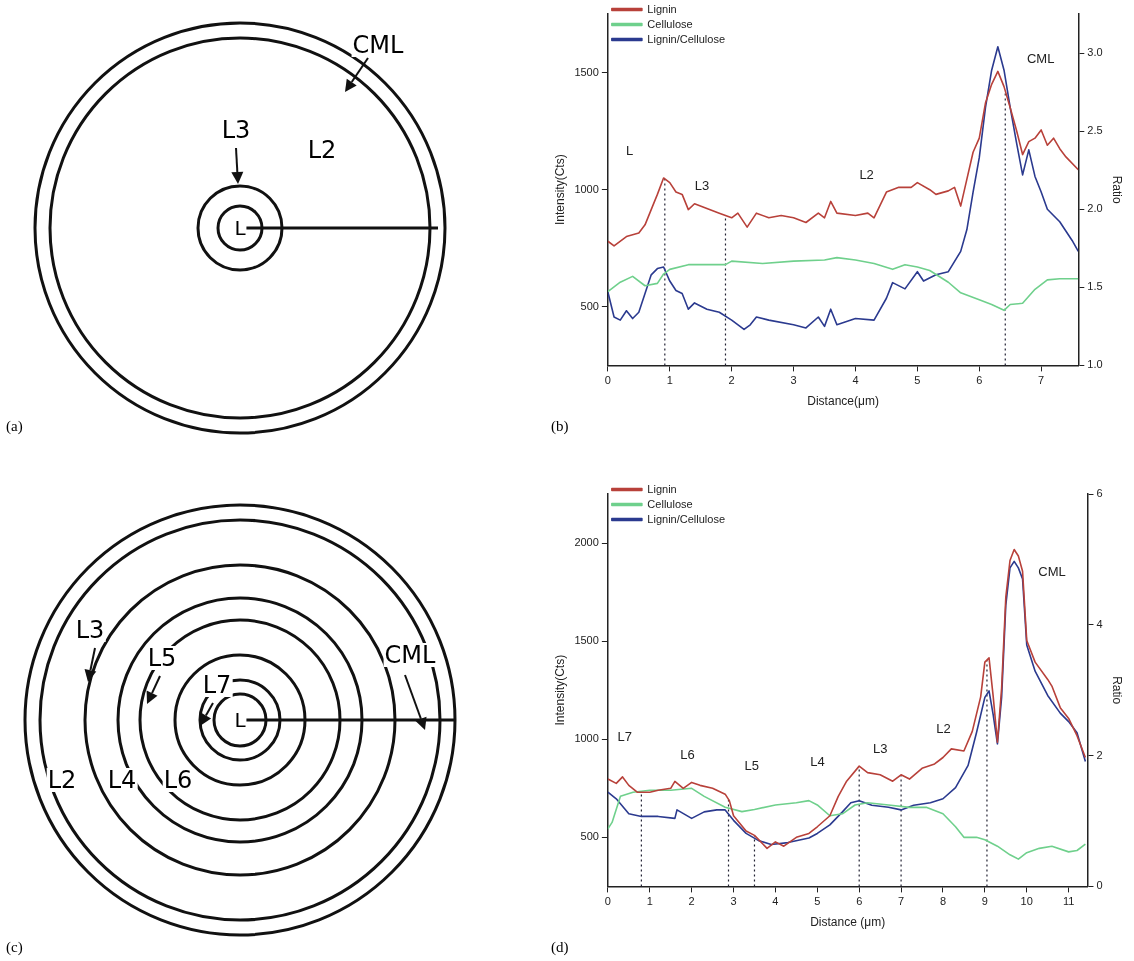 The width and height of the screenshot is (1134, 961). What do you see at coordinates (1099, 493) in the screenshot?
I see `y2-tick-label: 6` at bounding box center [1099, 493].